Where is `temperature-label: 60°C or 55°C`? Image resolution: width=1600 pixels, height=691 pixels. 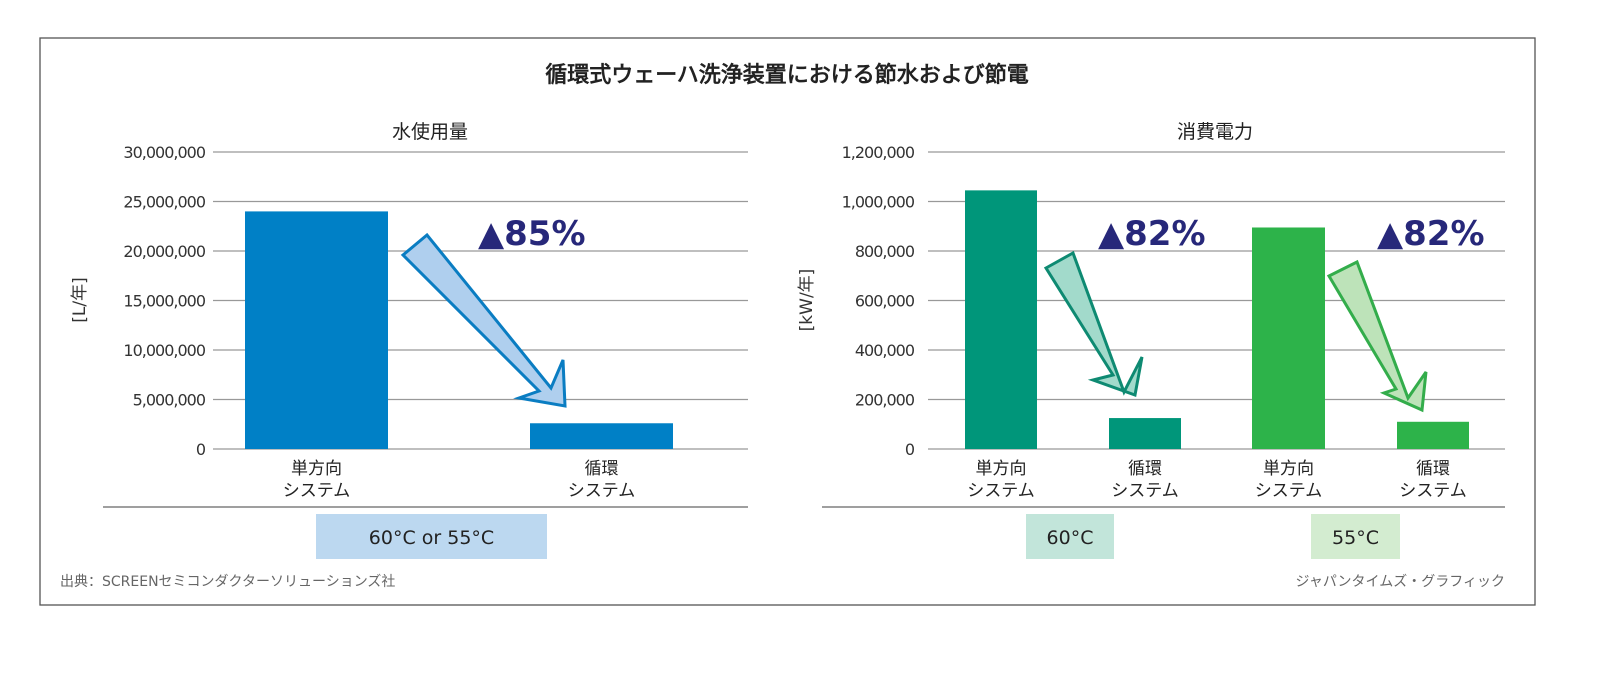
temperature-label: 60°C or 55°C is located at coordinates (431, 538).